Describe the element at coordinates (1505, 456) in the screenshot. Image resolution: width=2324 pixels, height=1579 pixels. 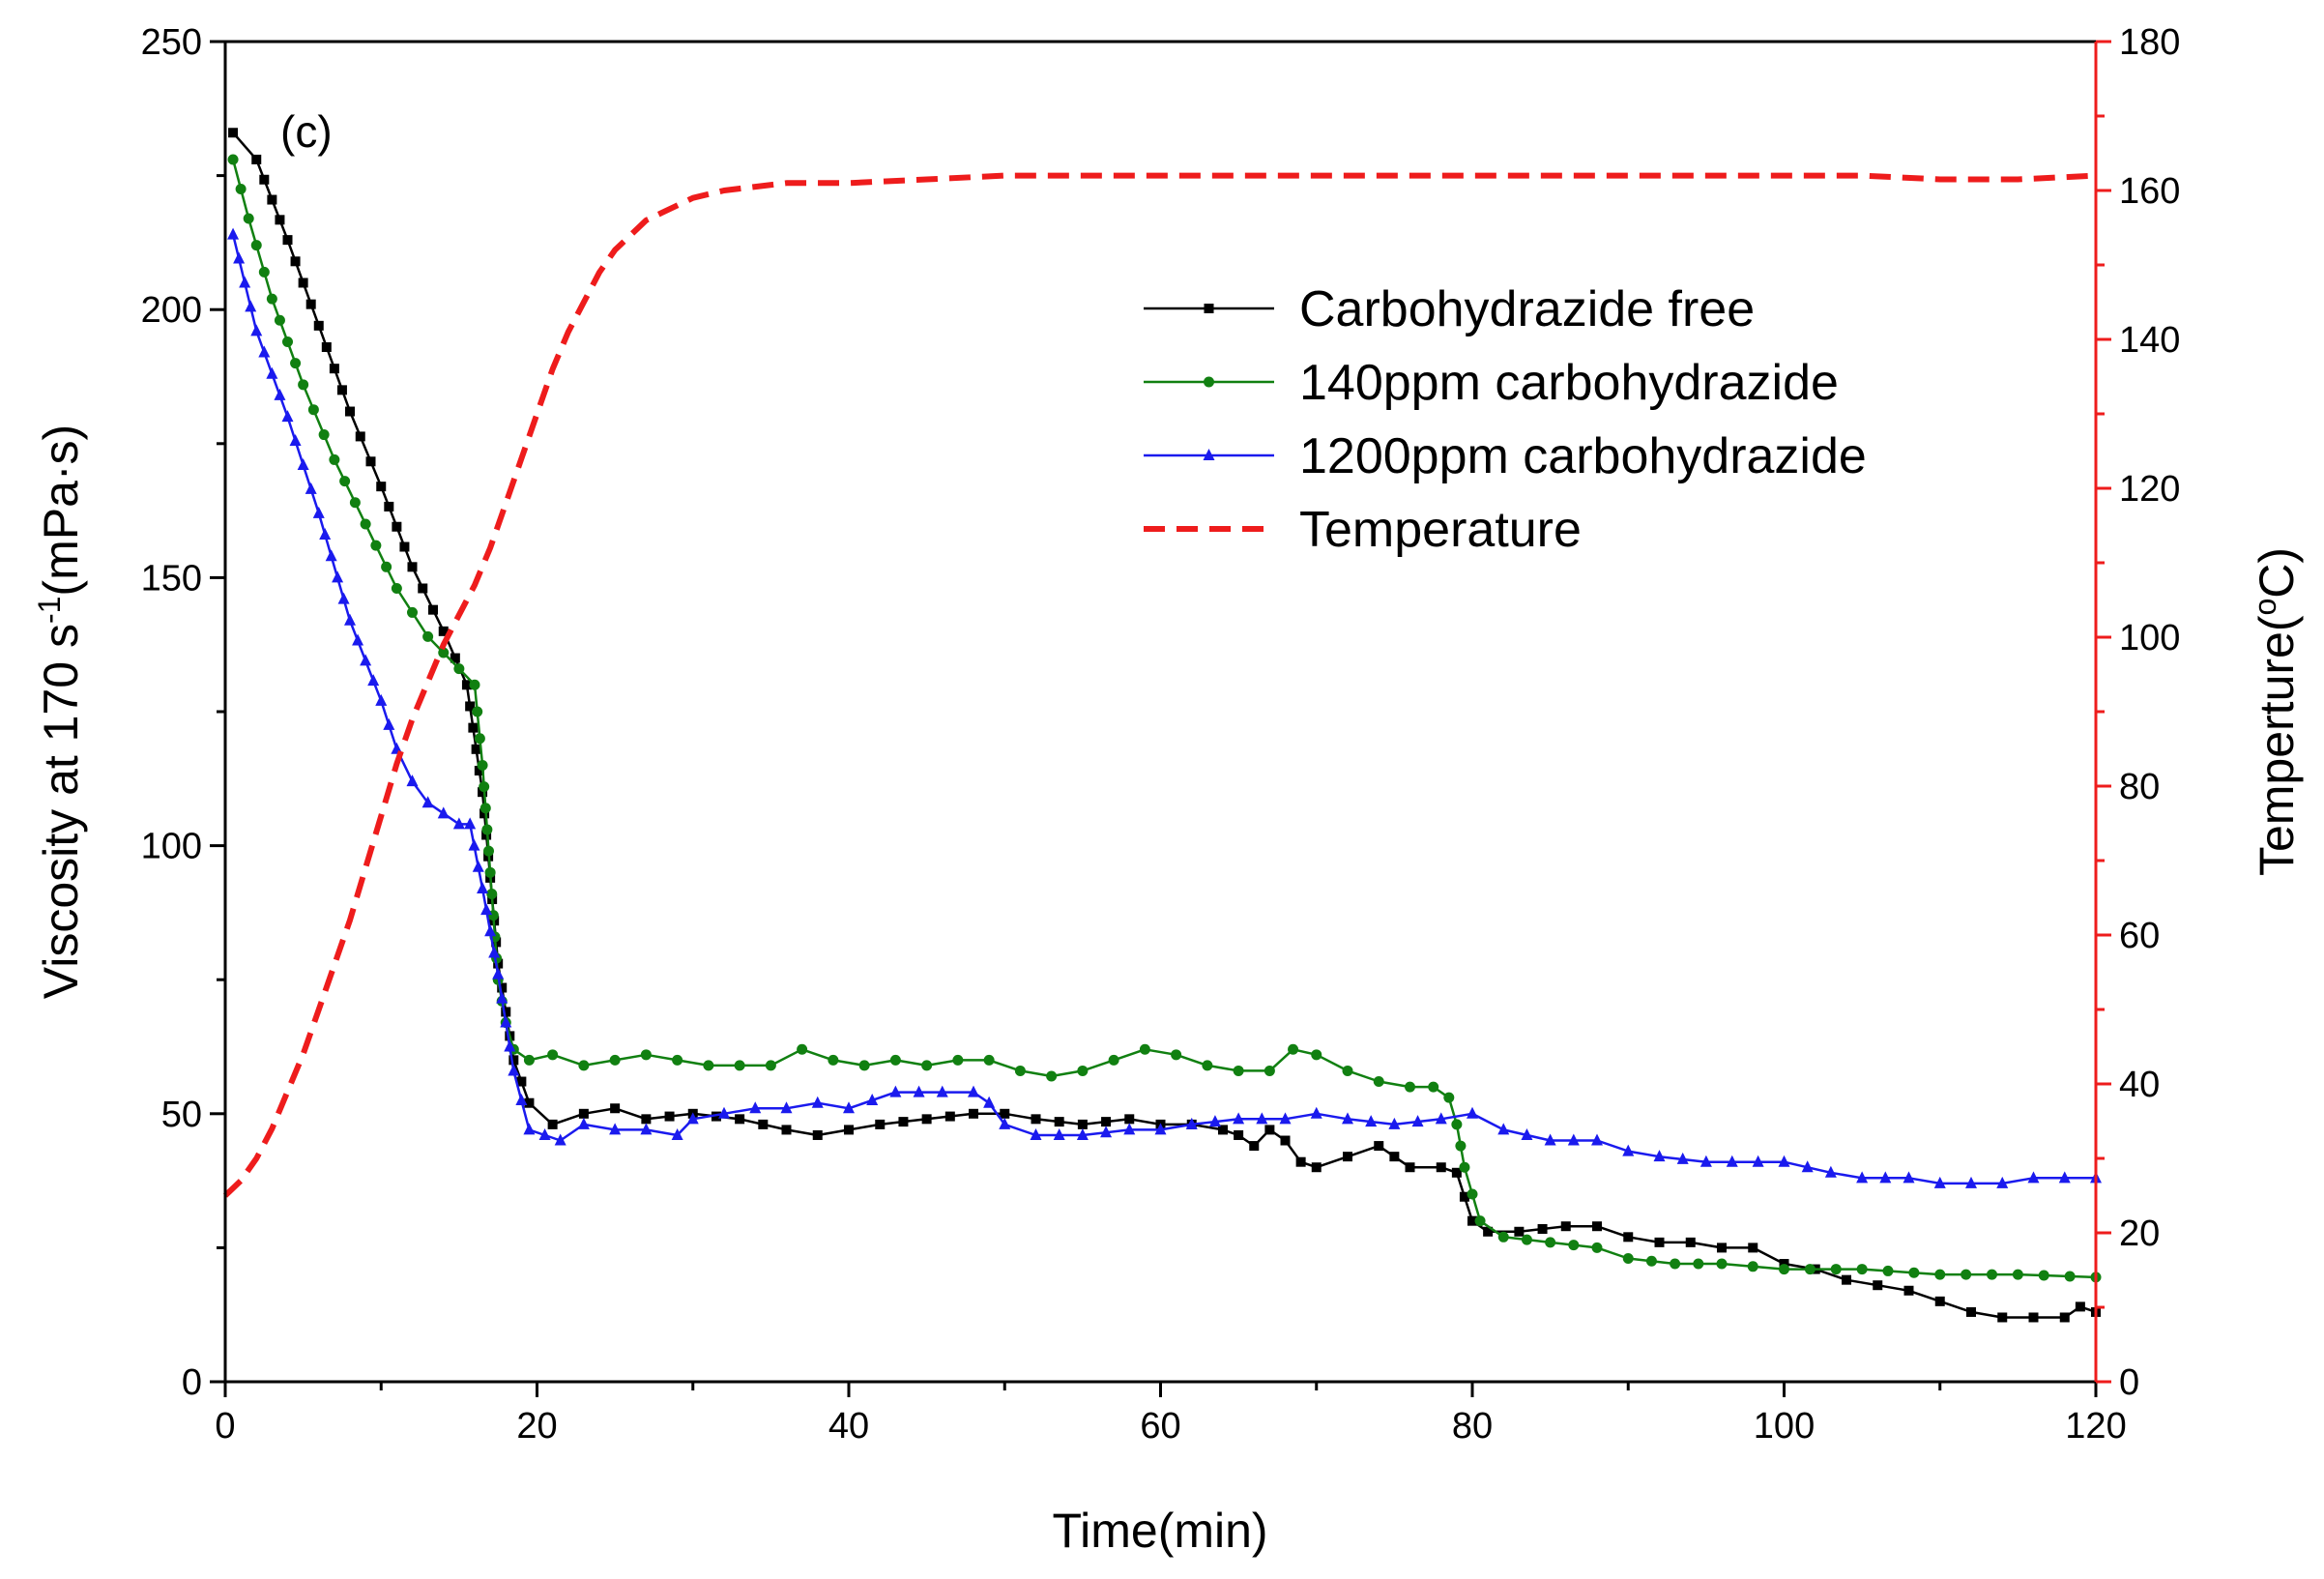
I see `legend-item-1200ppm-carbohydrazide: 1200ppm carbohydrazide` at that location.